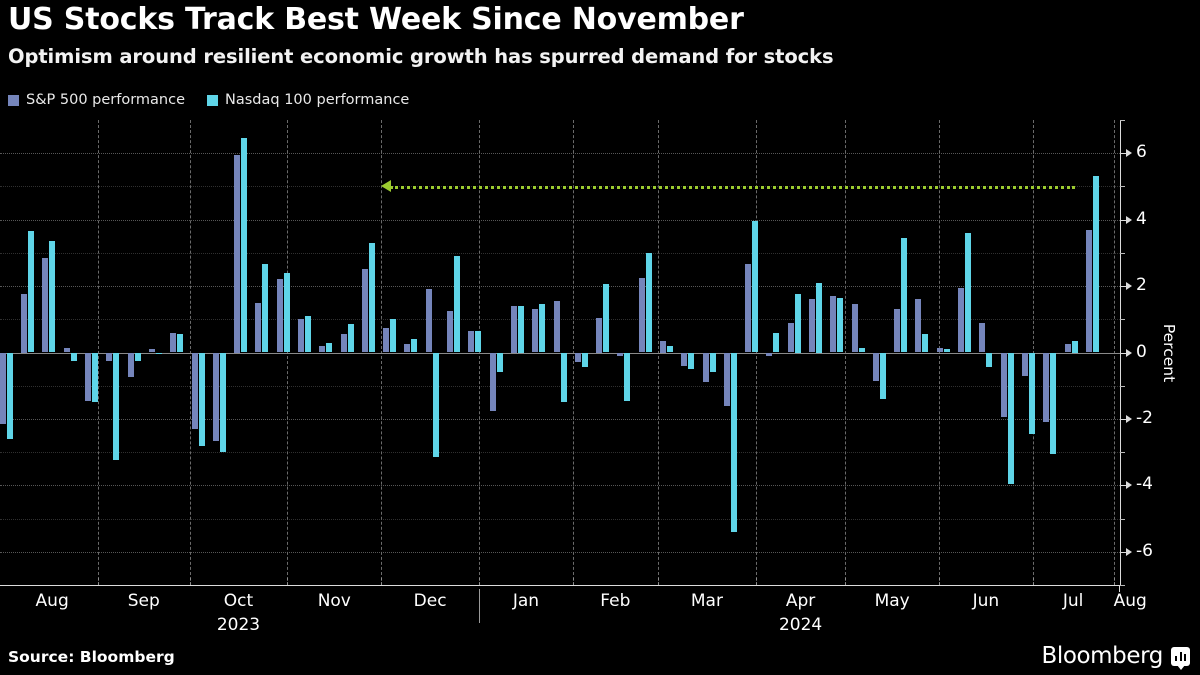 This screenshot has height=675, width=1200. Describe the element at coordinates (1130, 601) in the screenshot. I see `x-axis-label: Aug` at that location.